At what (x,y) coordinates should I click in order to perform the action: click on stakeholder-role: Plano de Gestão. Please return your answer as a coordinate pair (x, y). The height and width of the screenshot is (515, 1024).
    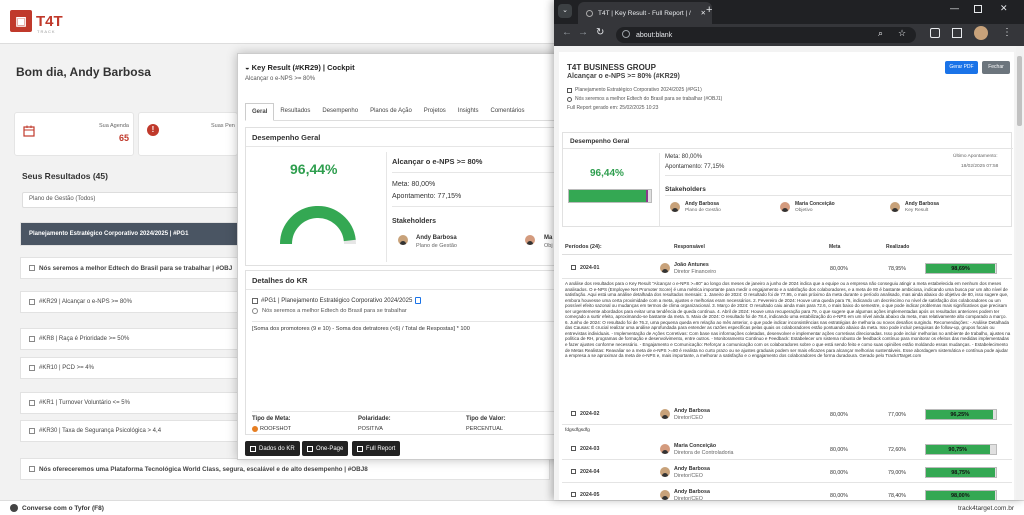
    Looking at the image, I should click on (436, 246).